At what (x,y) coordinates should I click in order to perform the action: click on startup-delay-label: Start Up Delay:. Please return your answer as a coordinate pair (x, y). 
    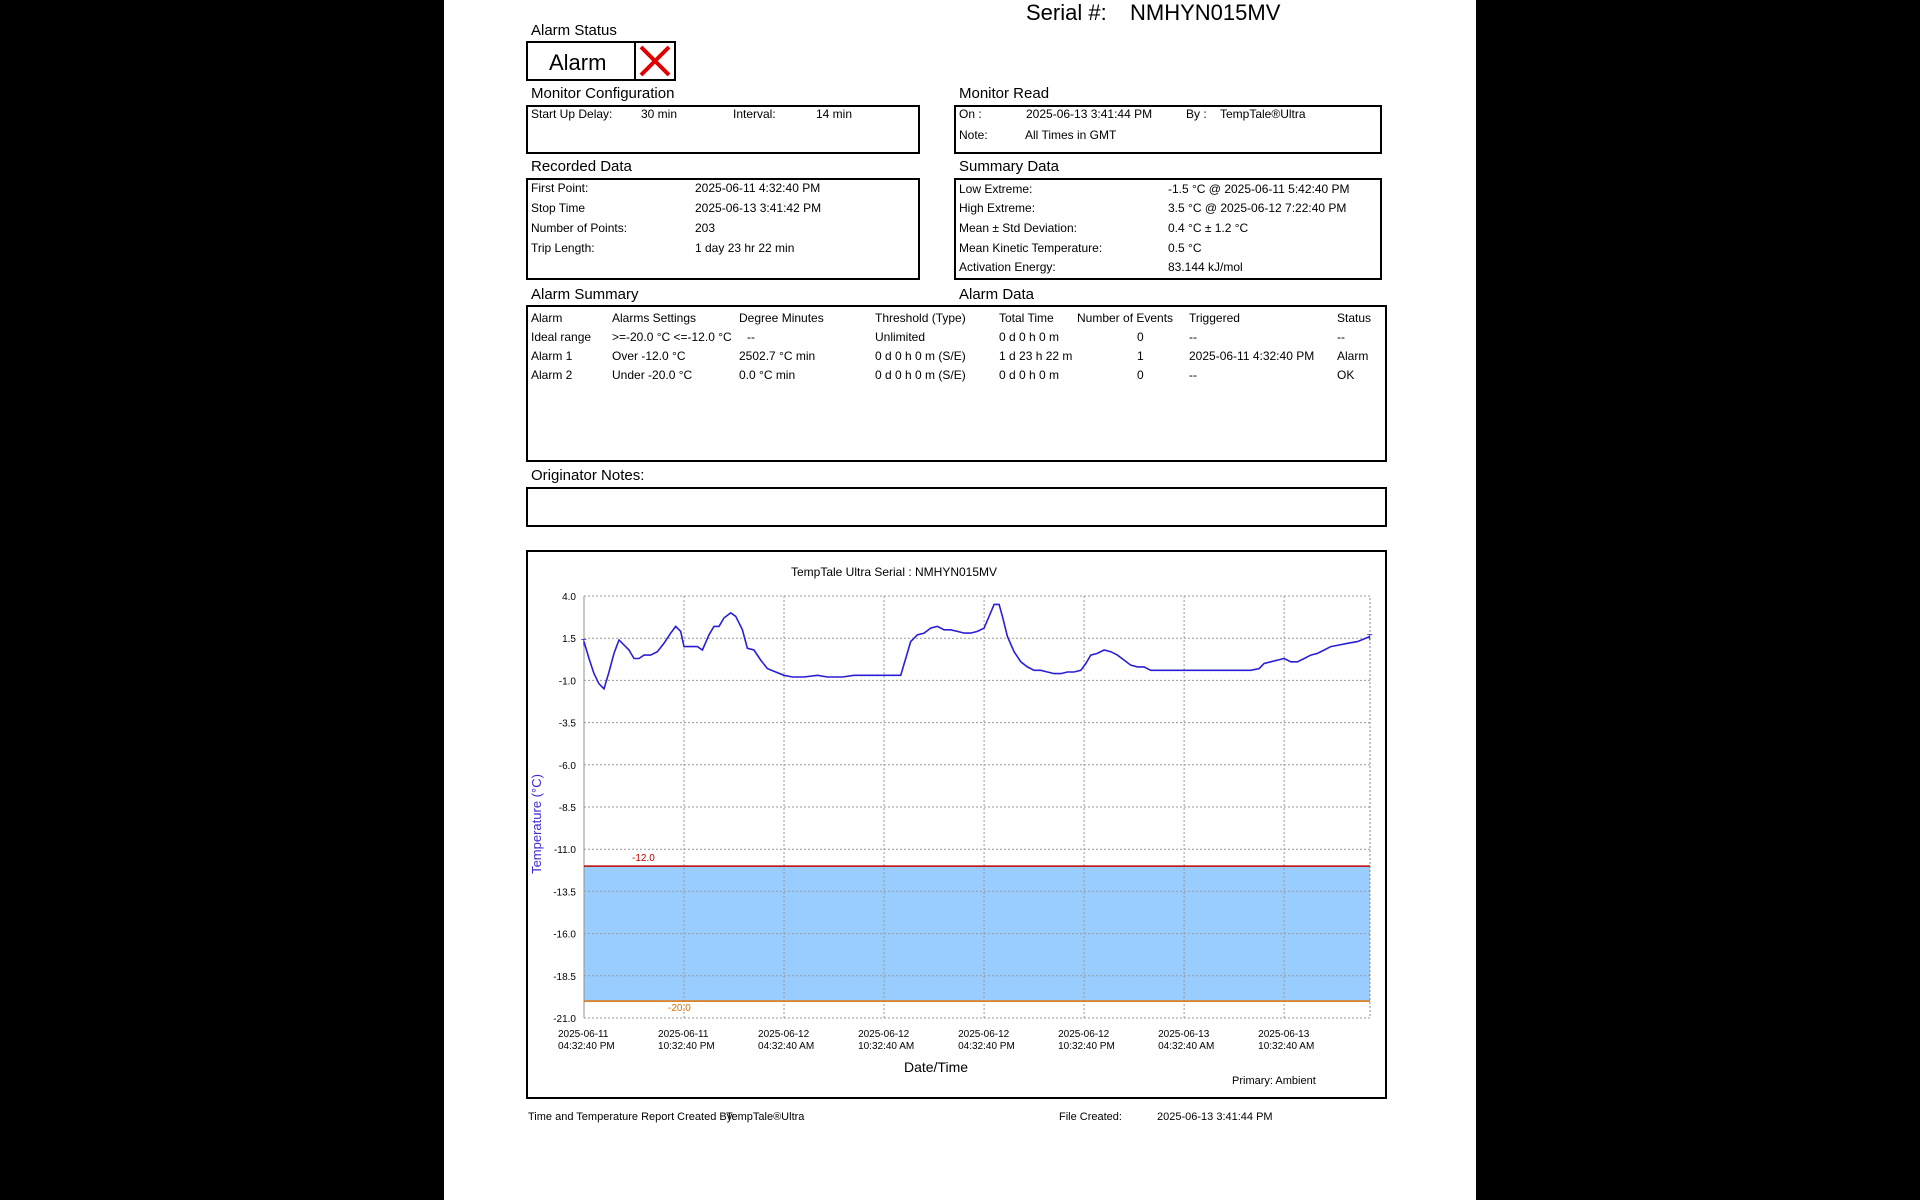
    Looking at the image, I should click on (572, 114).